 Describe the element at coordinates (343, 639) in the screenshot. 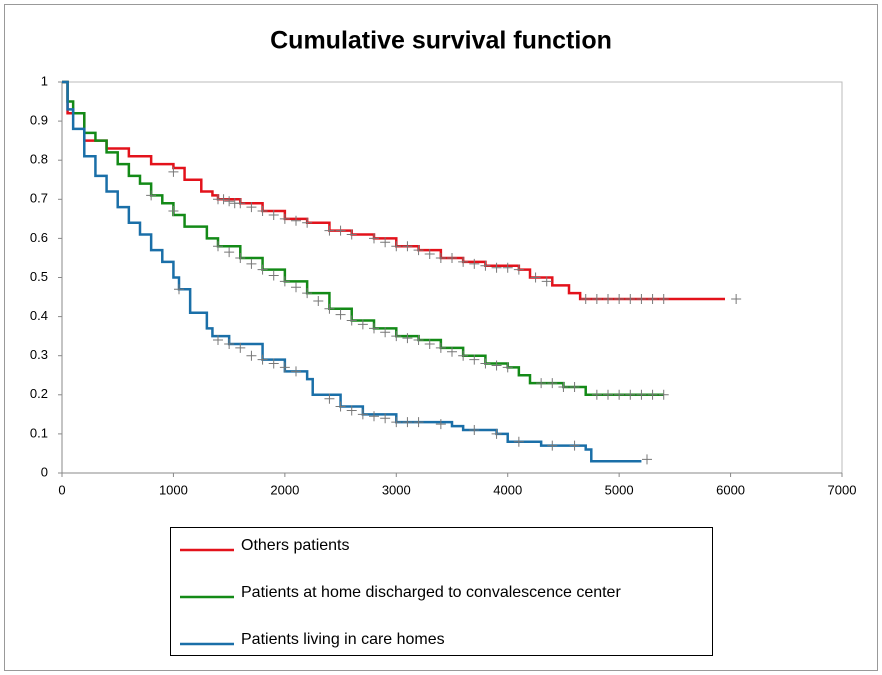

I see `legend-label: Patients living in care homes` at that location.